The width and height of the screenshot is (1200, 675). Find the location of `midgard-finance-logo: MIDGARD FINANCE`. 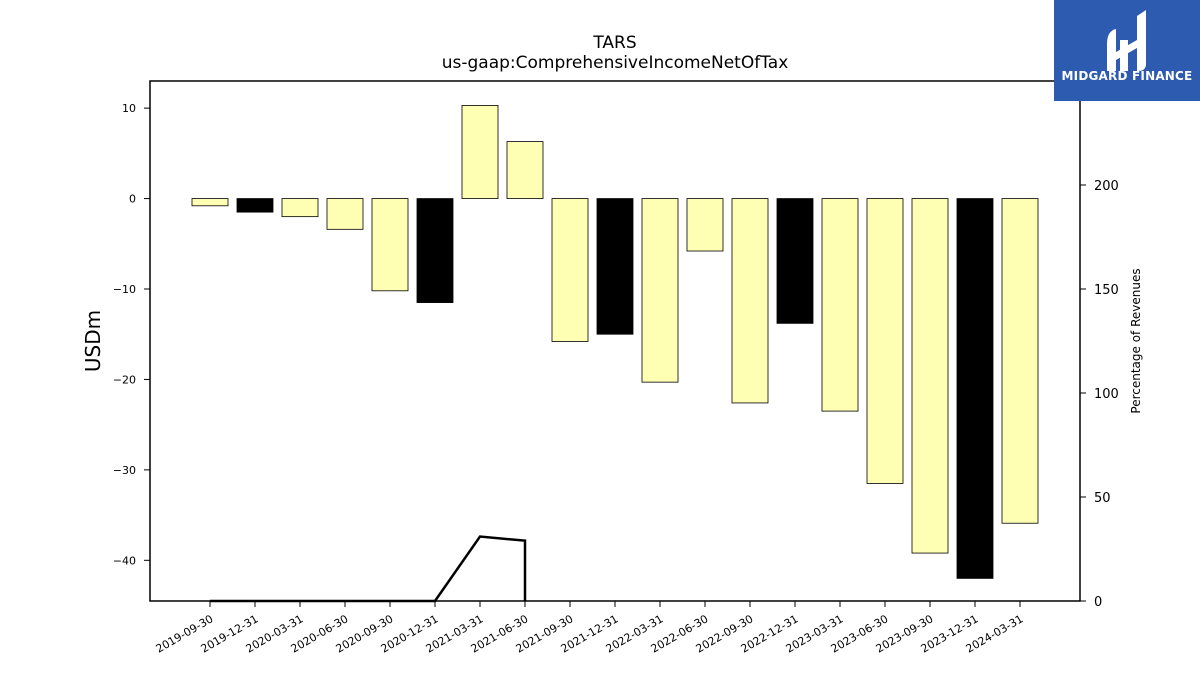

midgard-finance-logo: MIDGARD FINANCE is located at coordinates (1127, 50).